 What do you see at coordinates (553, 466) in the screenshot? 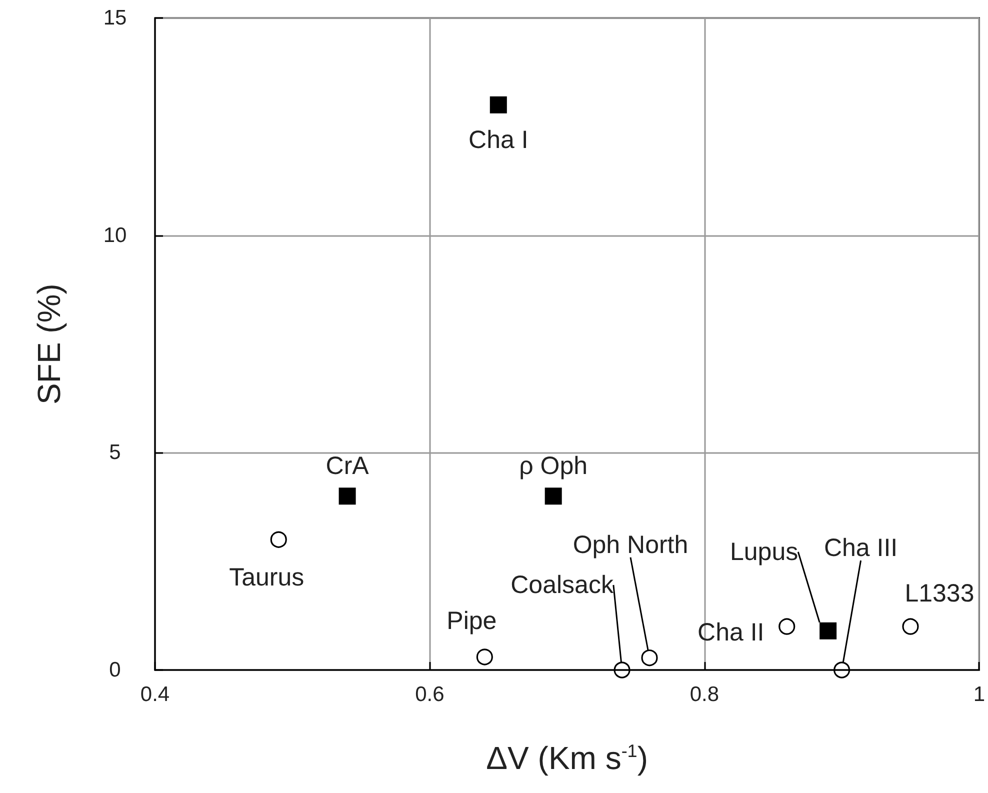
I see `annotation: ρ Oph` at bounding box center [553, 466].